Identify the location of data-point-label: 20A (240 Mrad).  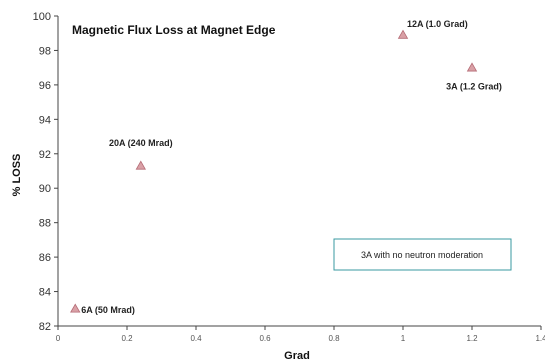
(141, 143).